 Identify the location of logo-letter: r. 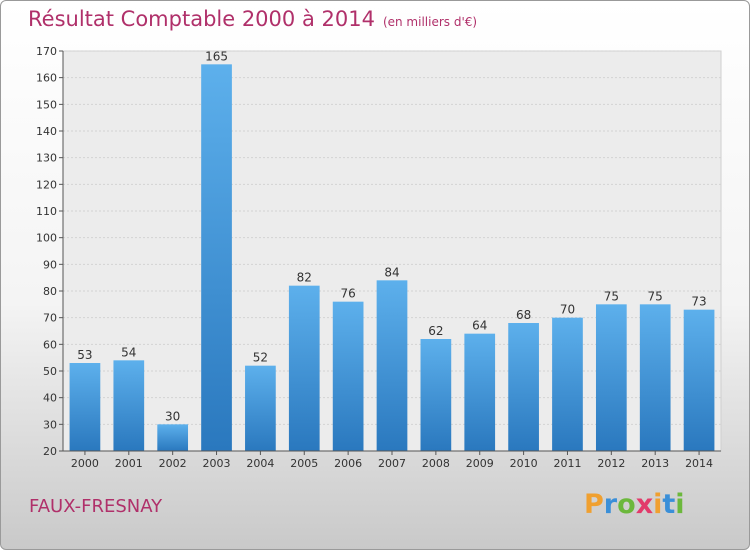
(610, 504).